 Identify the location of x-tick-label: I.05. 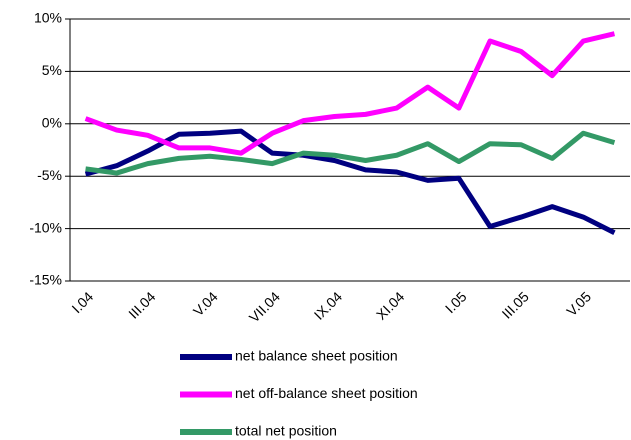
(456, 302).